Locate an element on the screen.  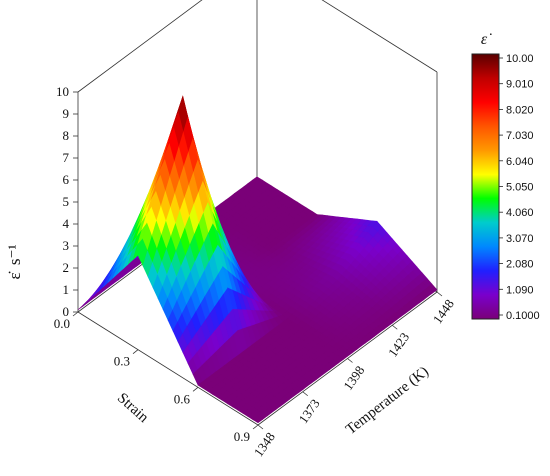
z-tick-label: 8 is located at coordinates (66, 135).